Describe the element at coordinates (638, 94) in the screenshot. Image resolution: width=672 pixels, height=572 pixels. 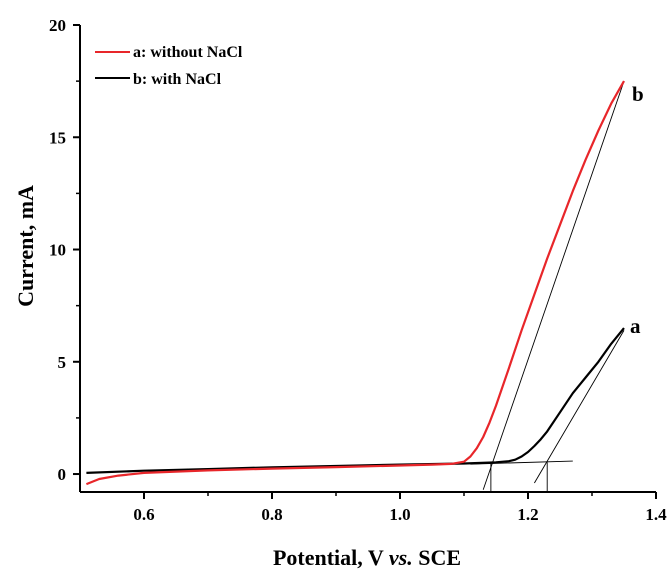
I see `curve-label-b: b` at that location.